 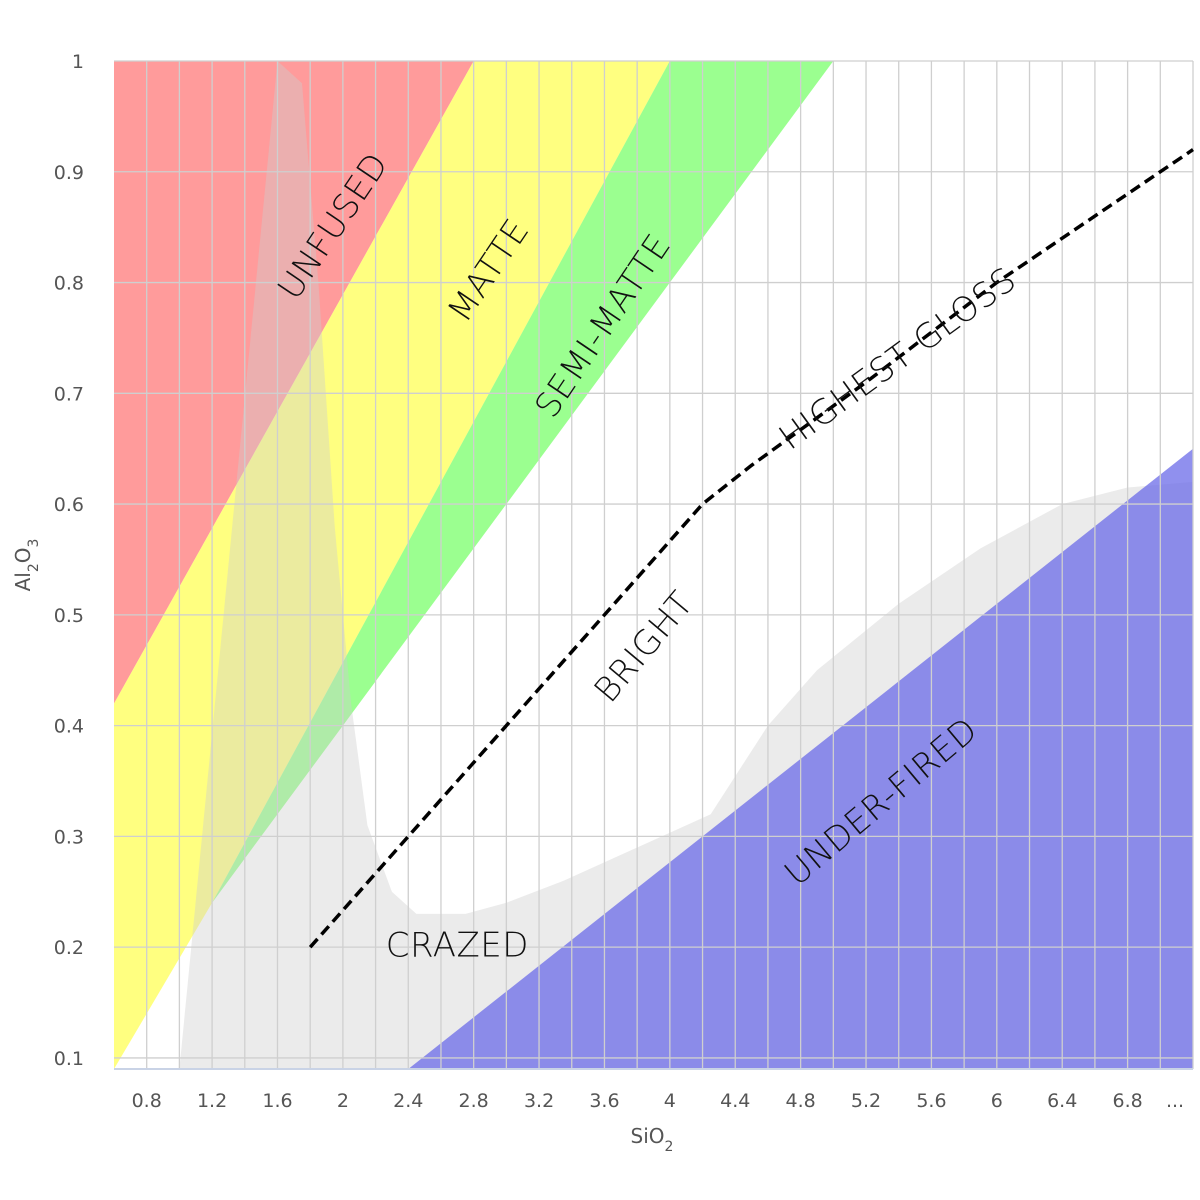 I want to click on y-tick-label: 0.6, so click(x=69, y=505).